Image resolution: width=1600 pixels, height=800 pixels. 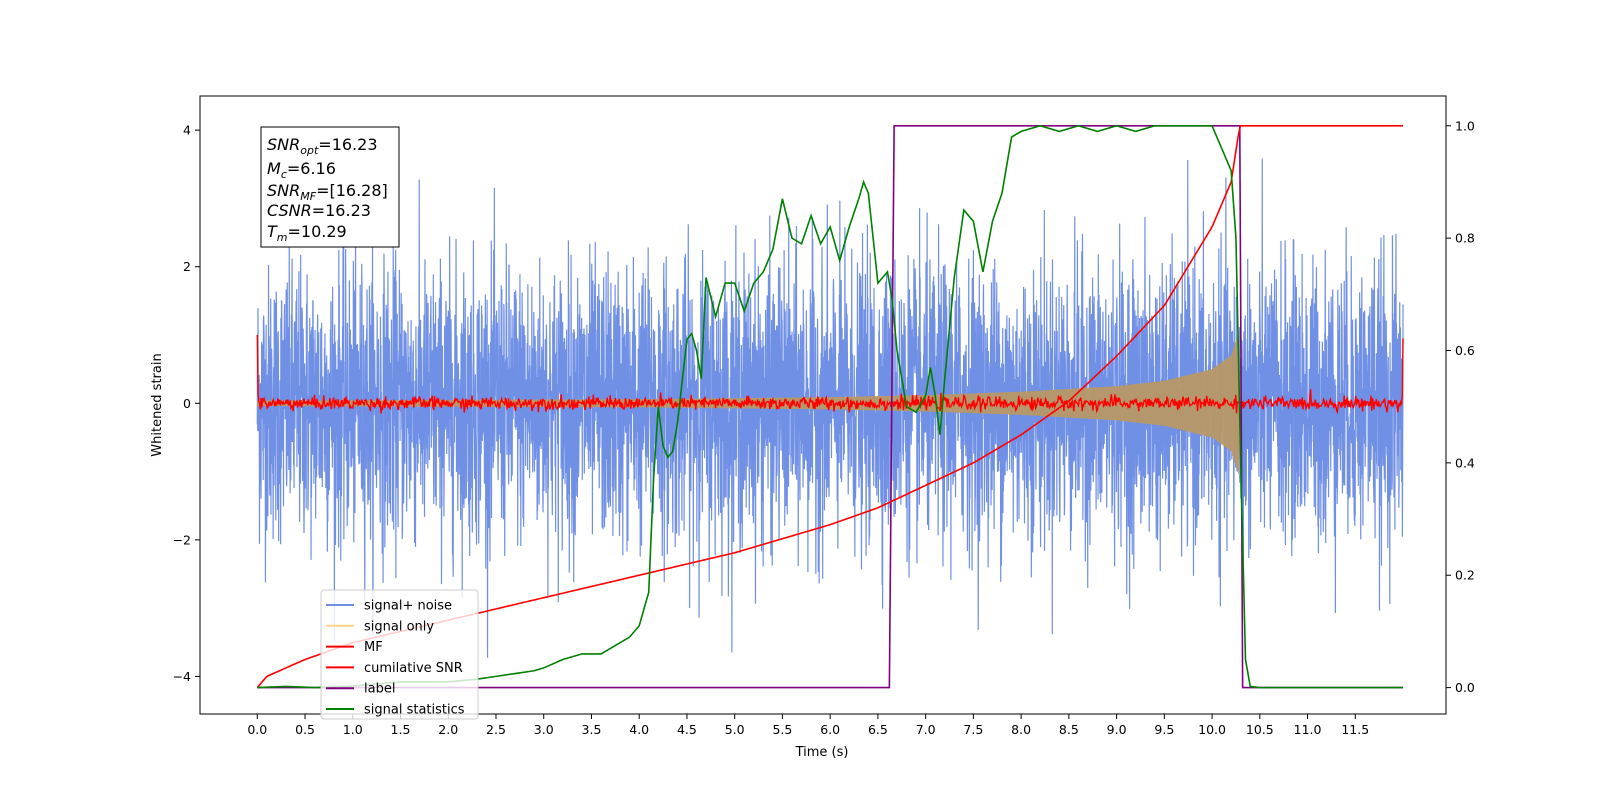 What do you see at coordinates (353, 729) in the screenshot?
I see `x-tick-label: 1.0` at bounding box center [353, 729].